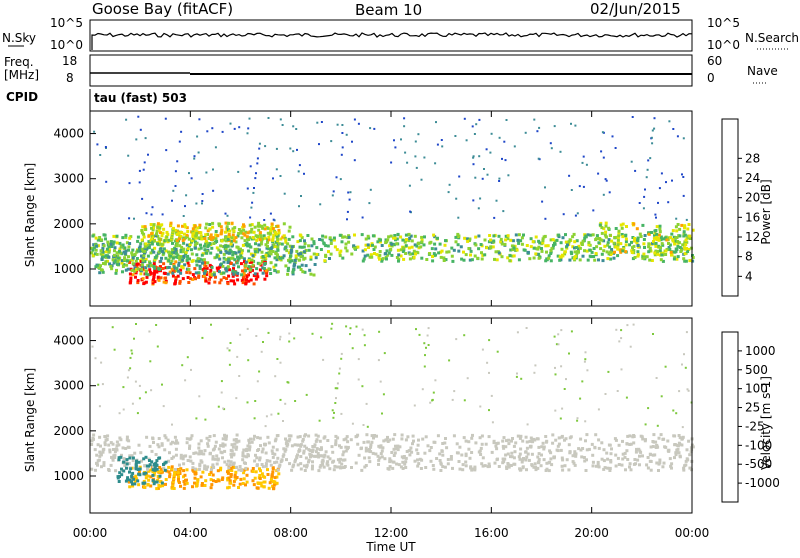 Image resolution: width=800 pixels, height=558 pixels. What do you see at coordinates (752, 237) in the screenshot?
I see `power-colorbar-label: 12` at bounding box center [752, 237].